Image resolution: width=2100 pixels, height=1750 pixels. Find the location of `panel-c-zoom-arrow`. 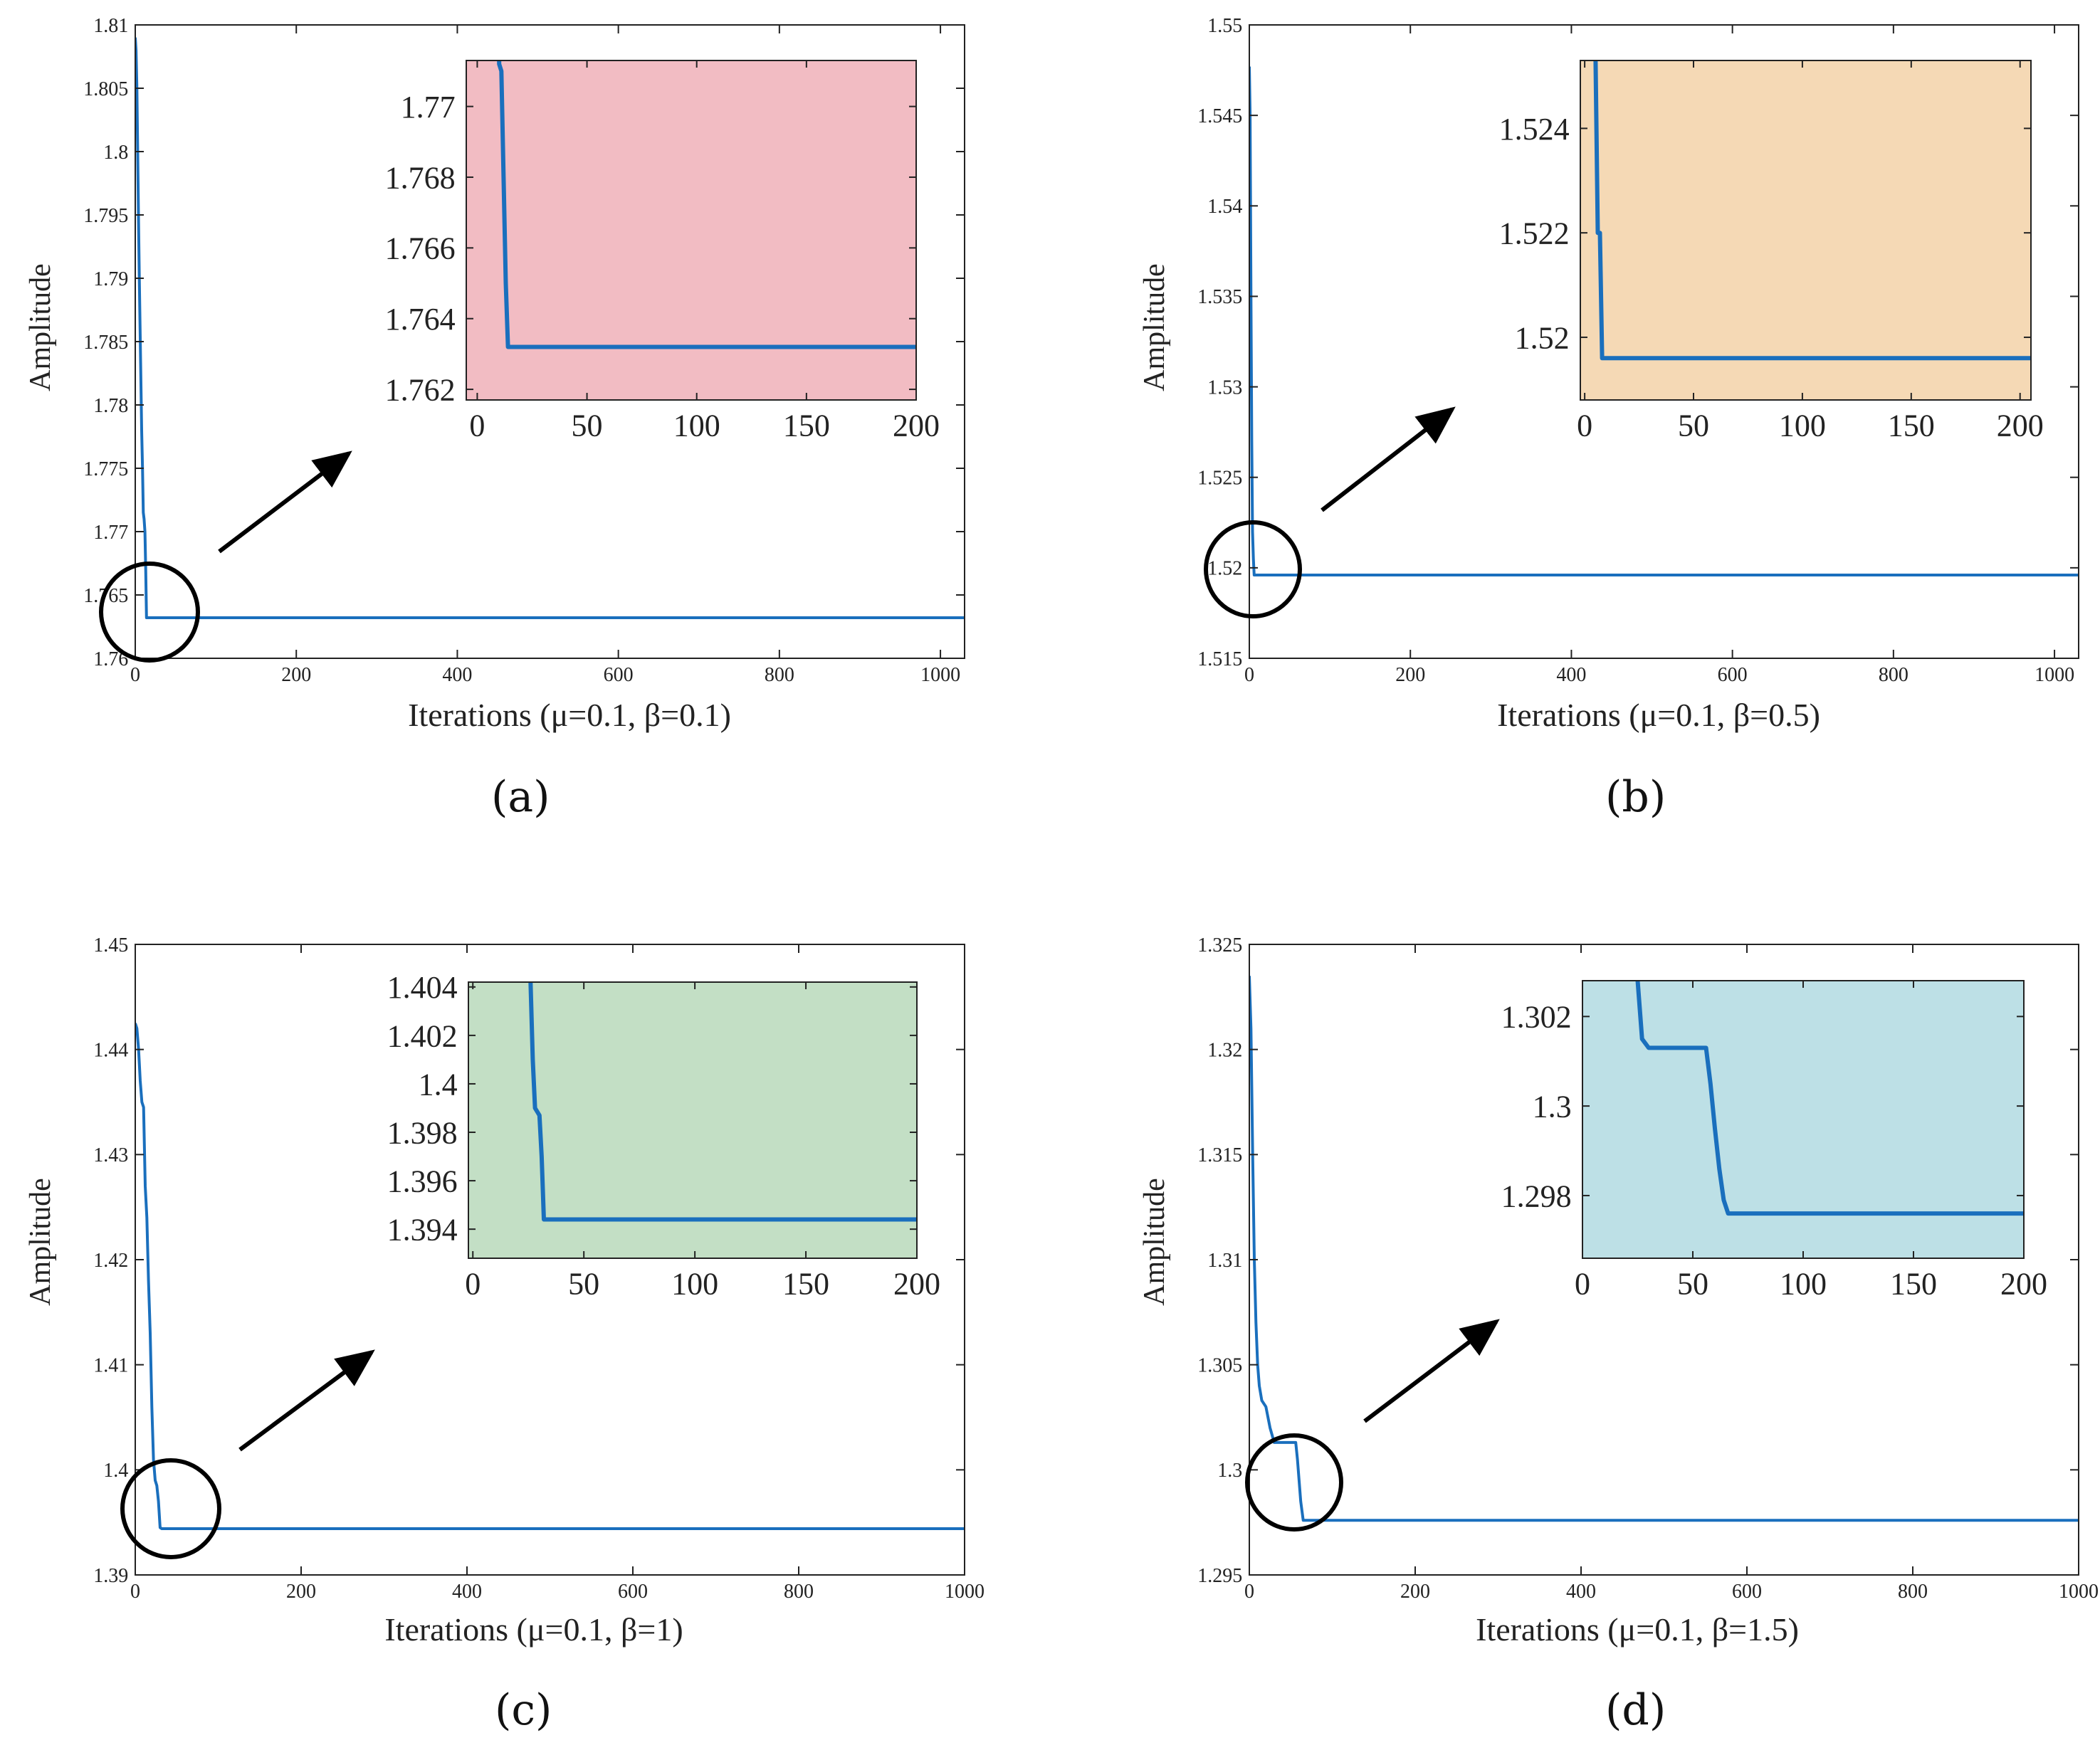

panel-c-zoom-arrow is located at coordinates (306, 1400).